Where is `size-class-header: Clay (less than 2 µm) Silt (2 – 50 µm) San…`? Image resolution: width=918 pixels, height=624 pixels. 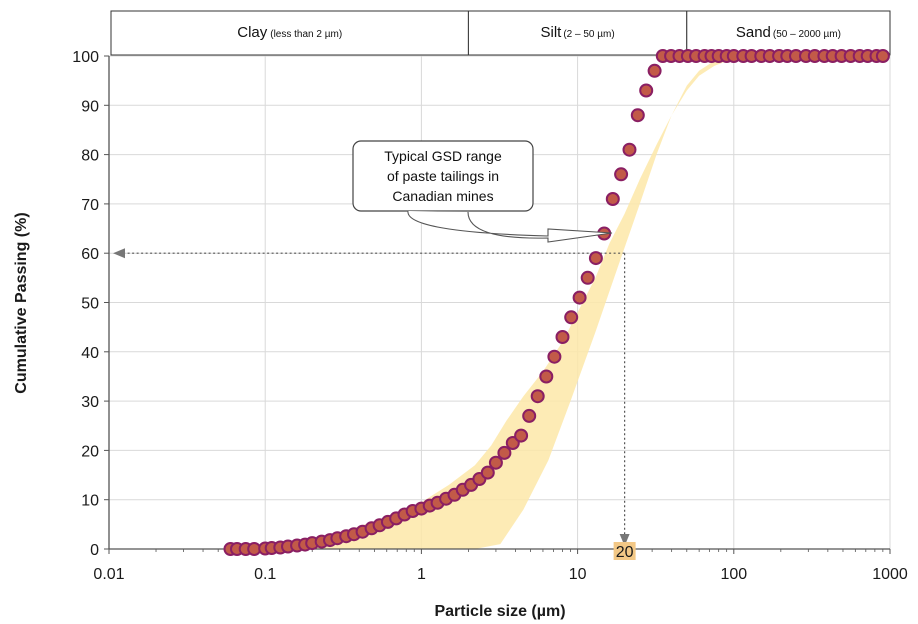
size-class-header: Clay (less than 2 µm) Silt (2 – 50 µm) San… is located at coordinates (500, 33).